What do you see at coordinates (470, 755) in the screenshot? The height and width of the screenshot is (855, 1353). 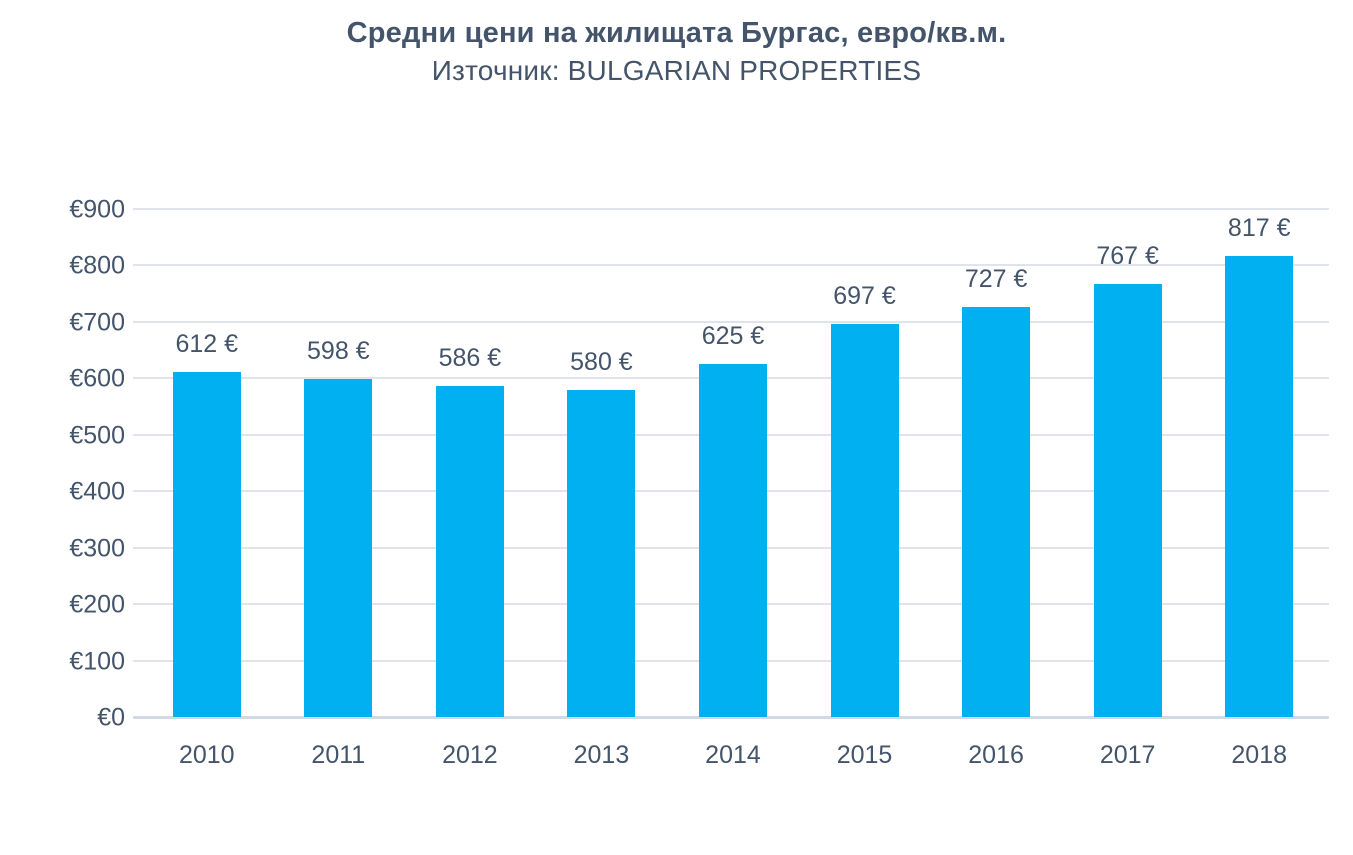 I see `x-tick-label: 2012` at bounding box center [470, 755].